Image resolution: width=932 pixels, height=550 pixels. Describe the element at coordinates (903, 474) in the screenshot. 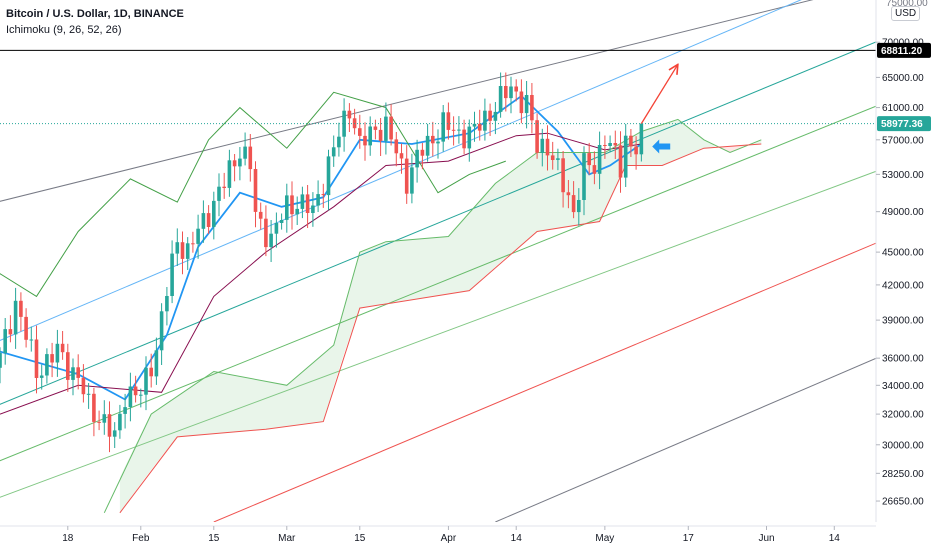

I see `y-tick-label: 28250.00` at that location.